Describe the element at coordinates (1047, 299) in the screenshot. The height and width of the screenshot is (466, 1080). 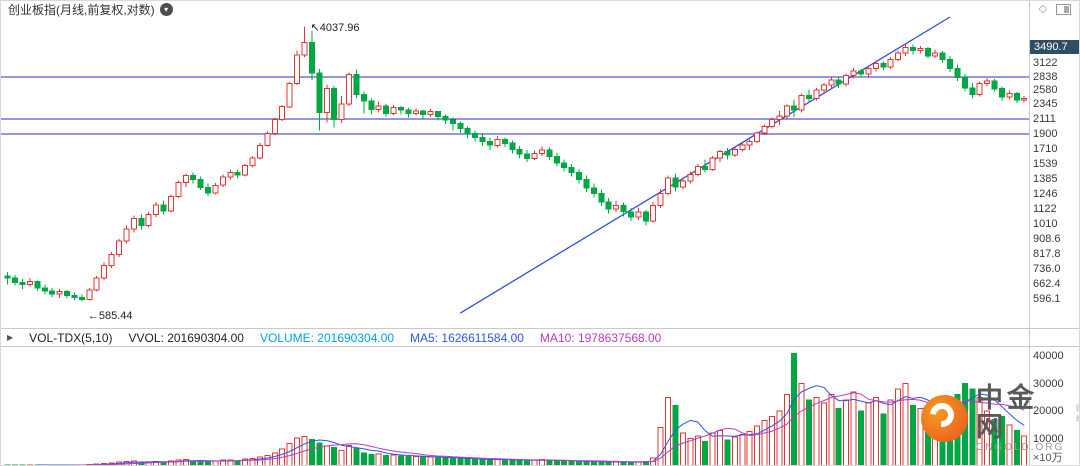
I see `price-axis-label: 596.1` at that location.